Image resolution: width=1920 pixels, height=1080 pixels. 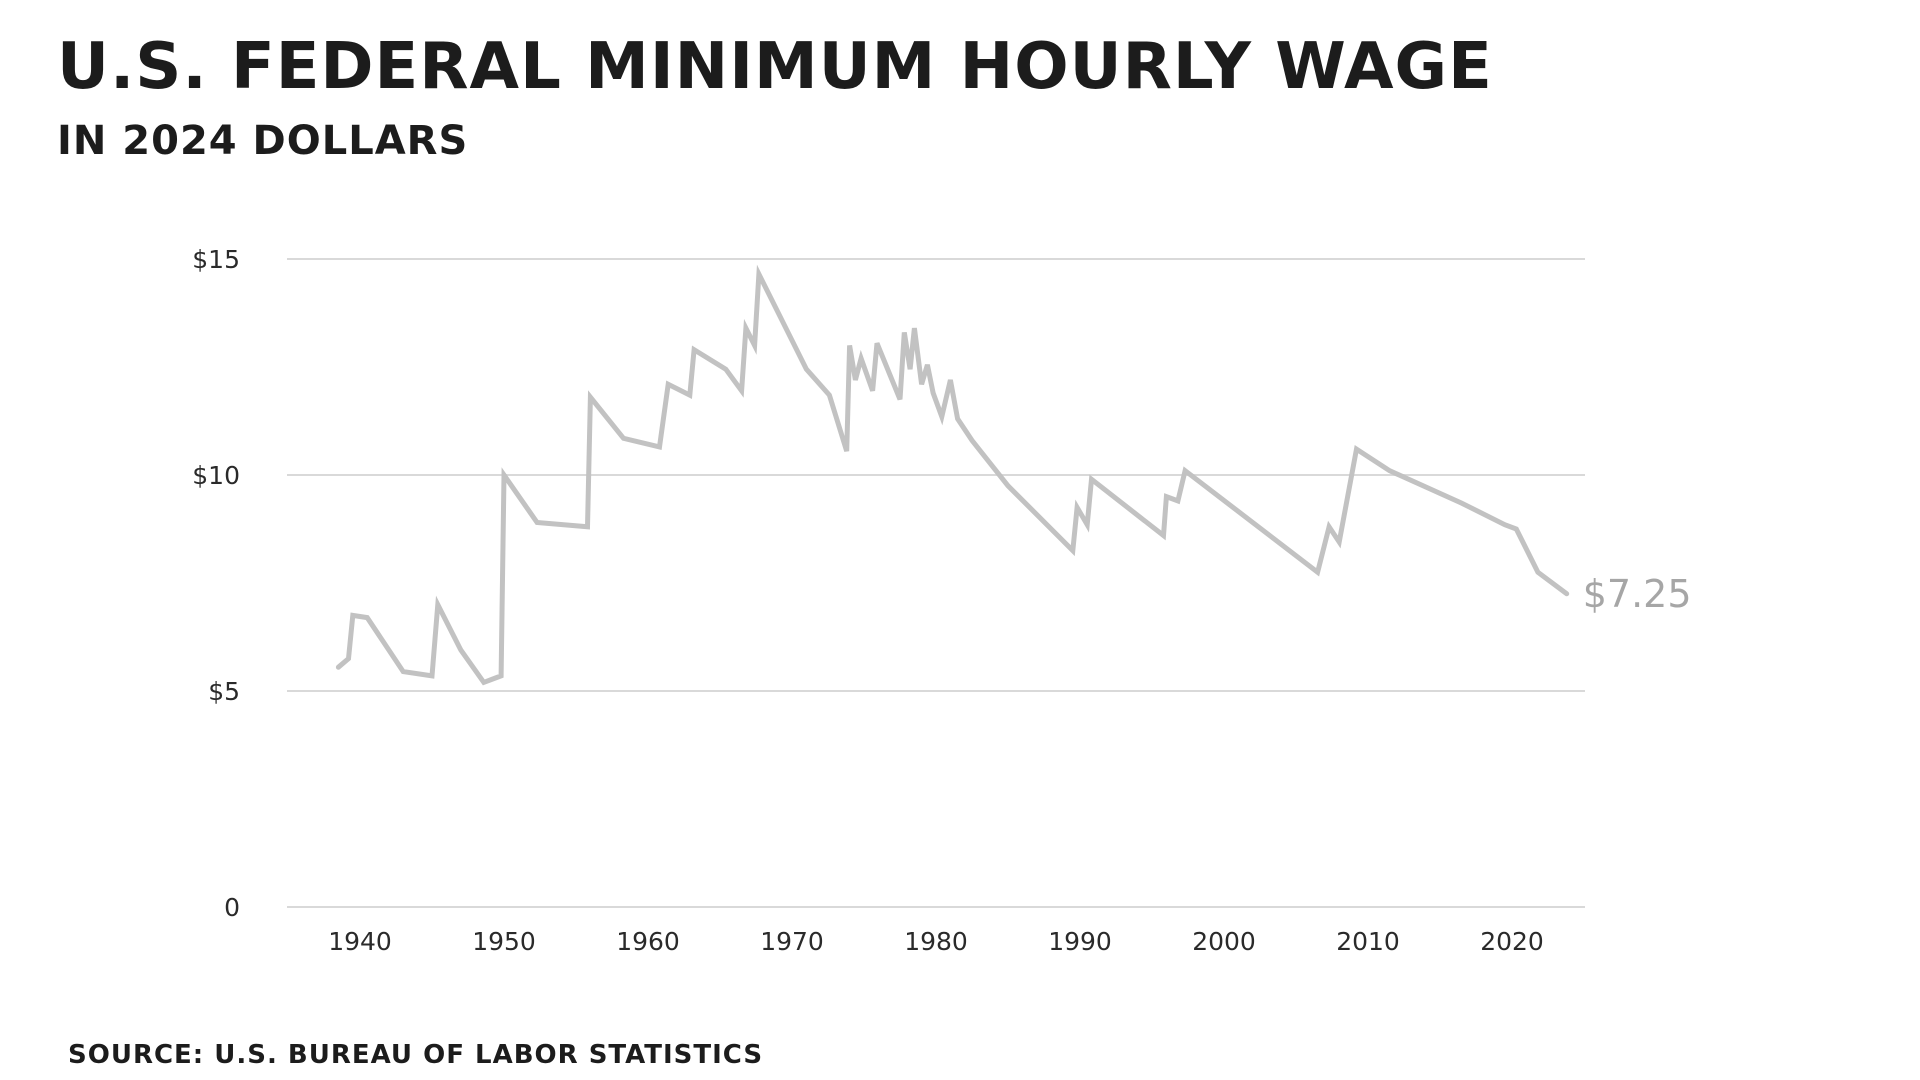 I want to click on y-tick-label: $10, so click(x=216, y=475).